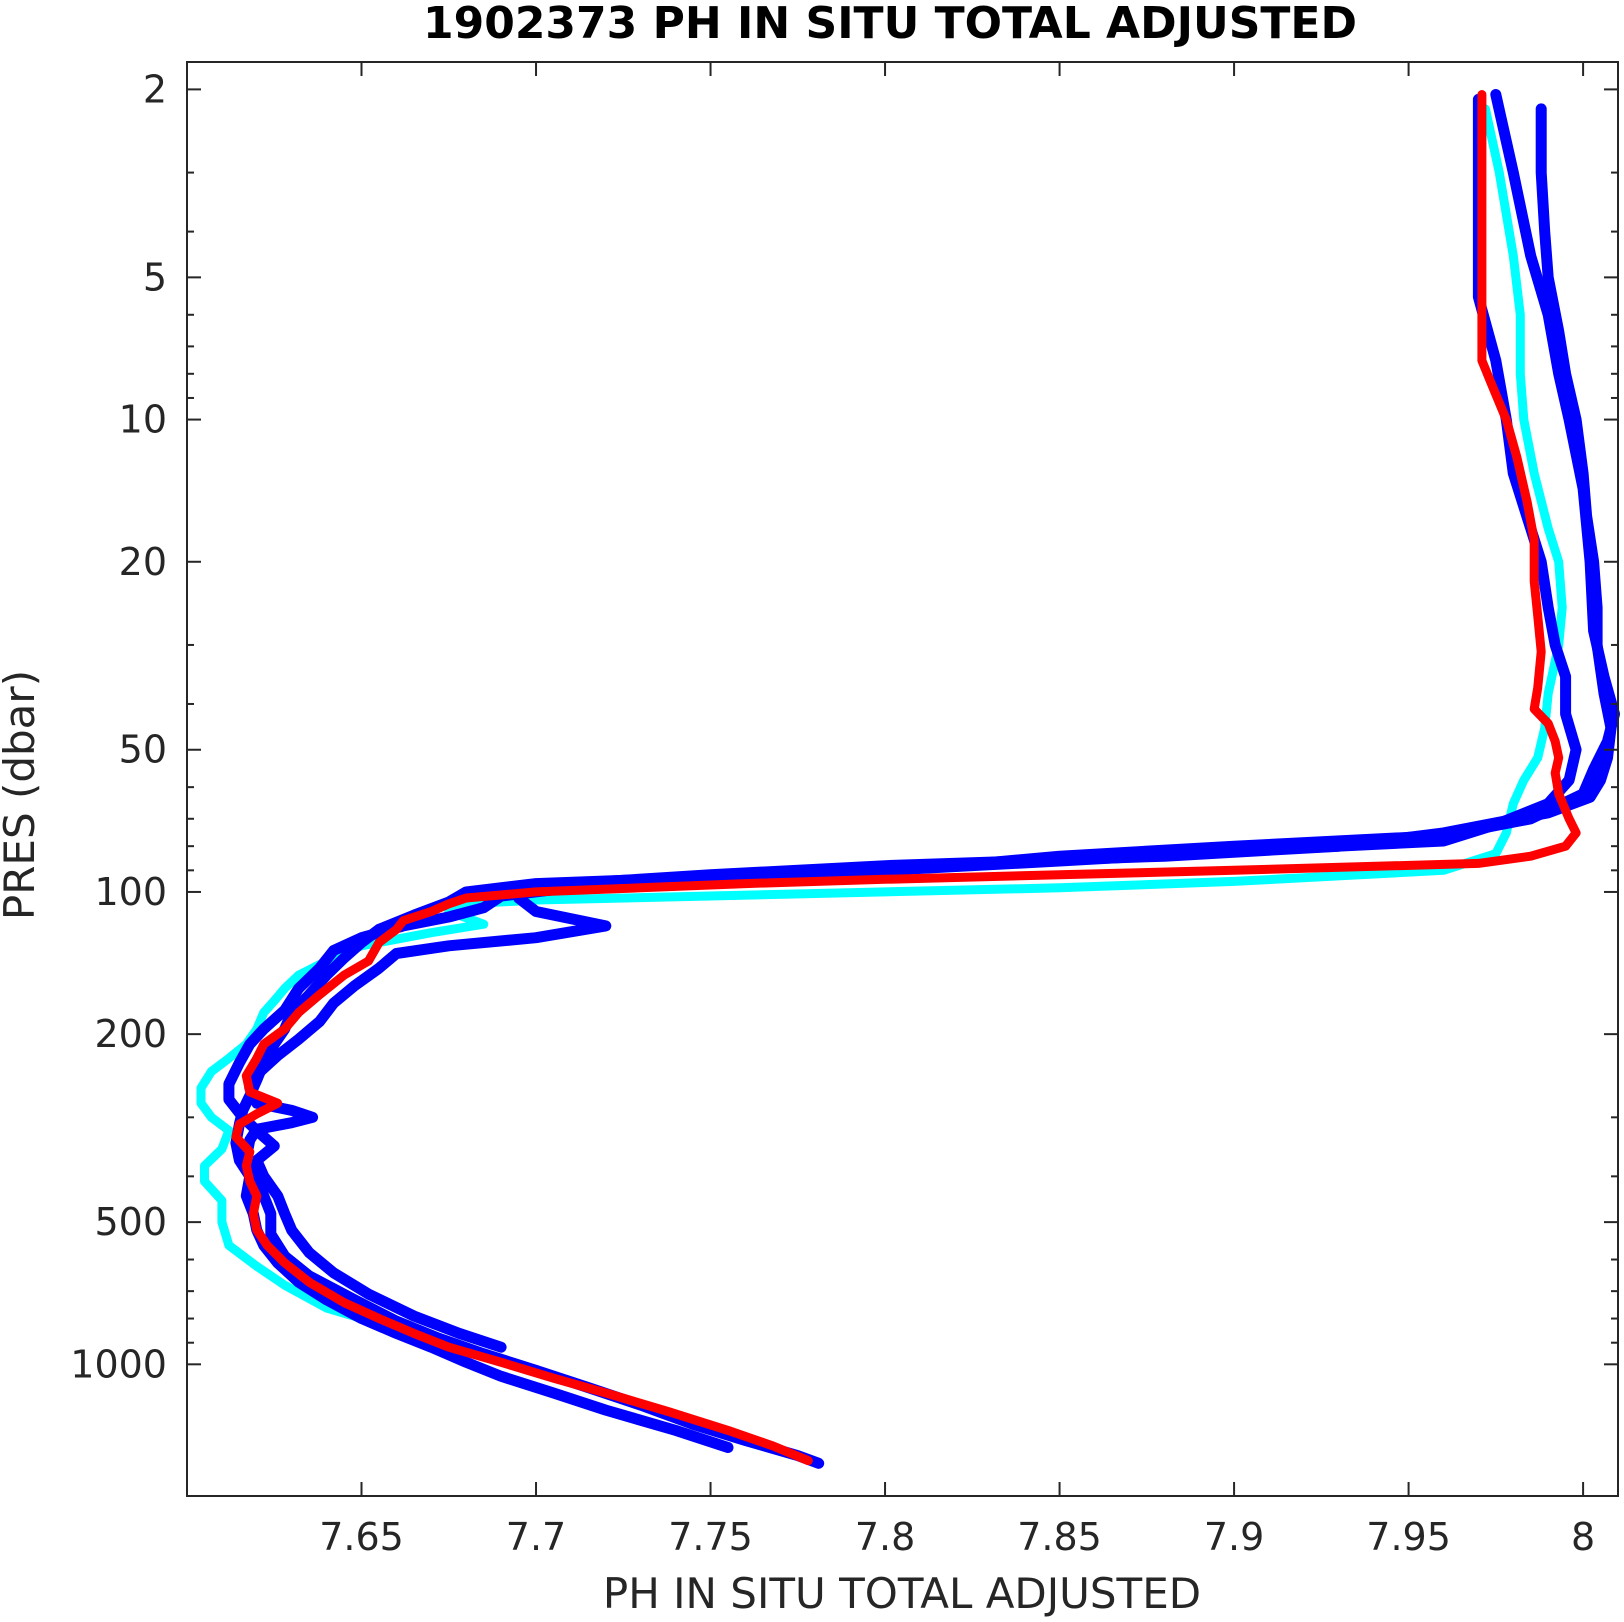 The width and height of the screenshot is (1624, 1622). What do you see at coordinates (1059, 1537) in the screenshot?
I see `x-tick-label: 7.85` at bounding box center [1059, 1537].